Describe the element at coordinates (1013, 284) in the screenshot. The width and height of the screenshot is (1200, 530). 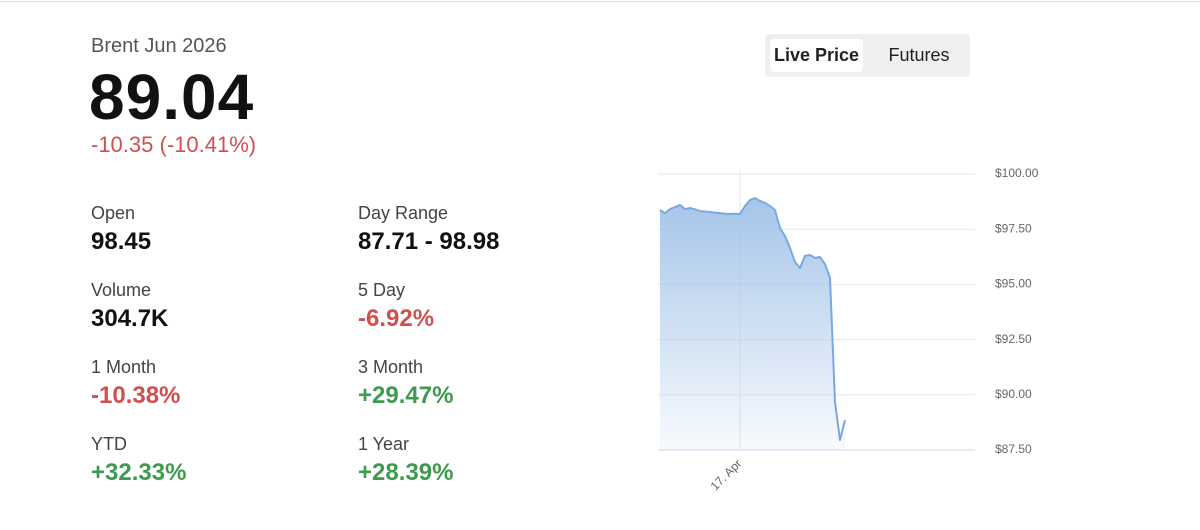
I see `y-tick-label: $95.00` at that location.